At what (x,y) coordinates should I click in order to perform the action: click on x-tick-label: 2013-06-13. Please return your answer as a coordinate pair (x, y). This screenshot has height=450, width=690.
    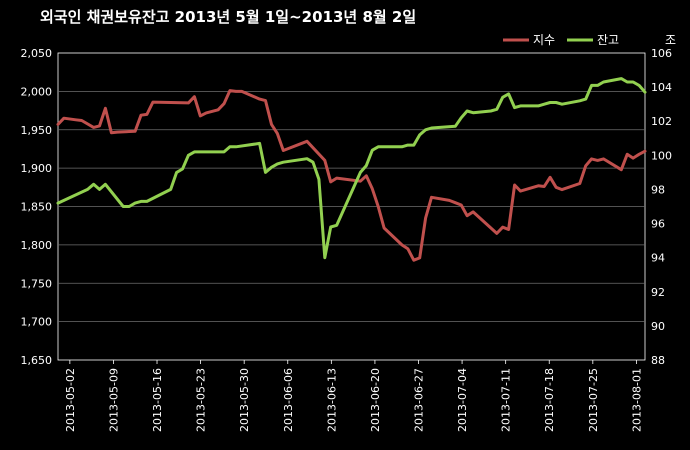
    Looking at the image, I should click on (331, 400).